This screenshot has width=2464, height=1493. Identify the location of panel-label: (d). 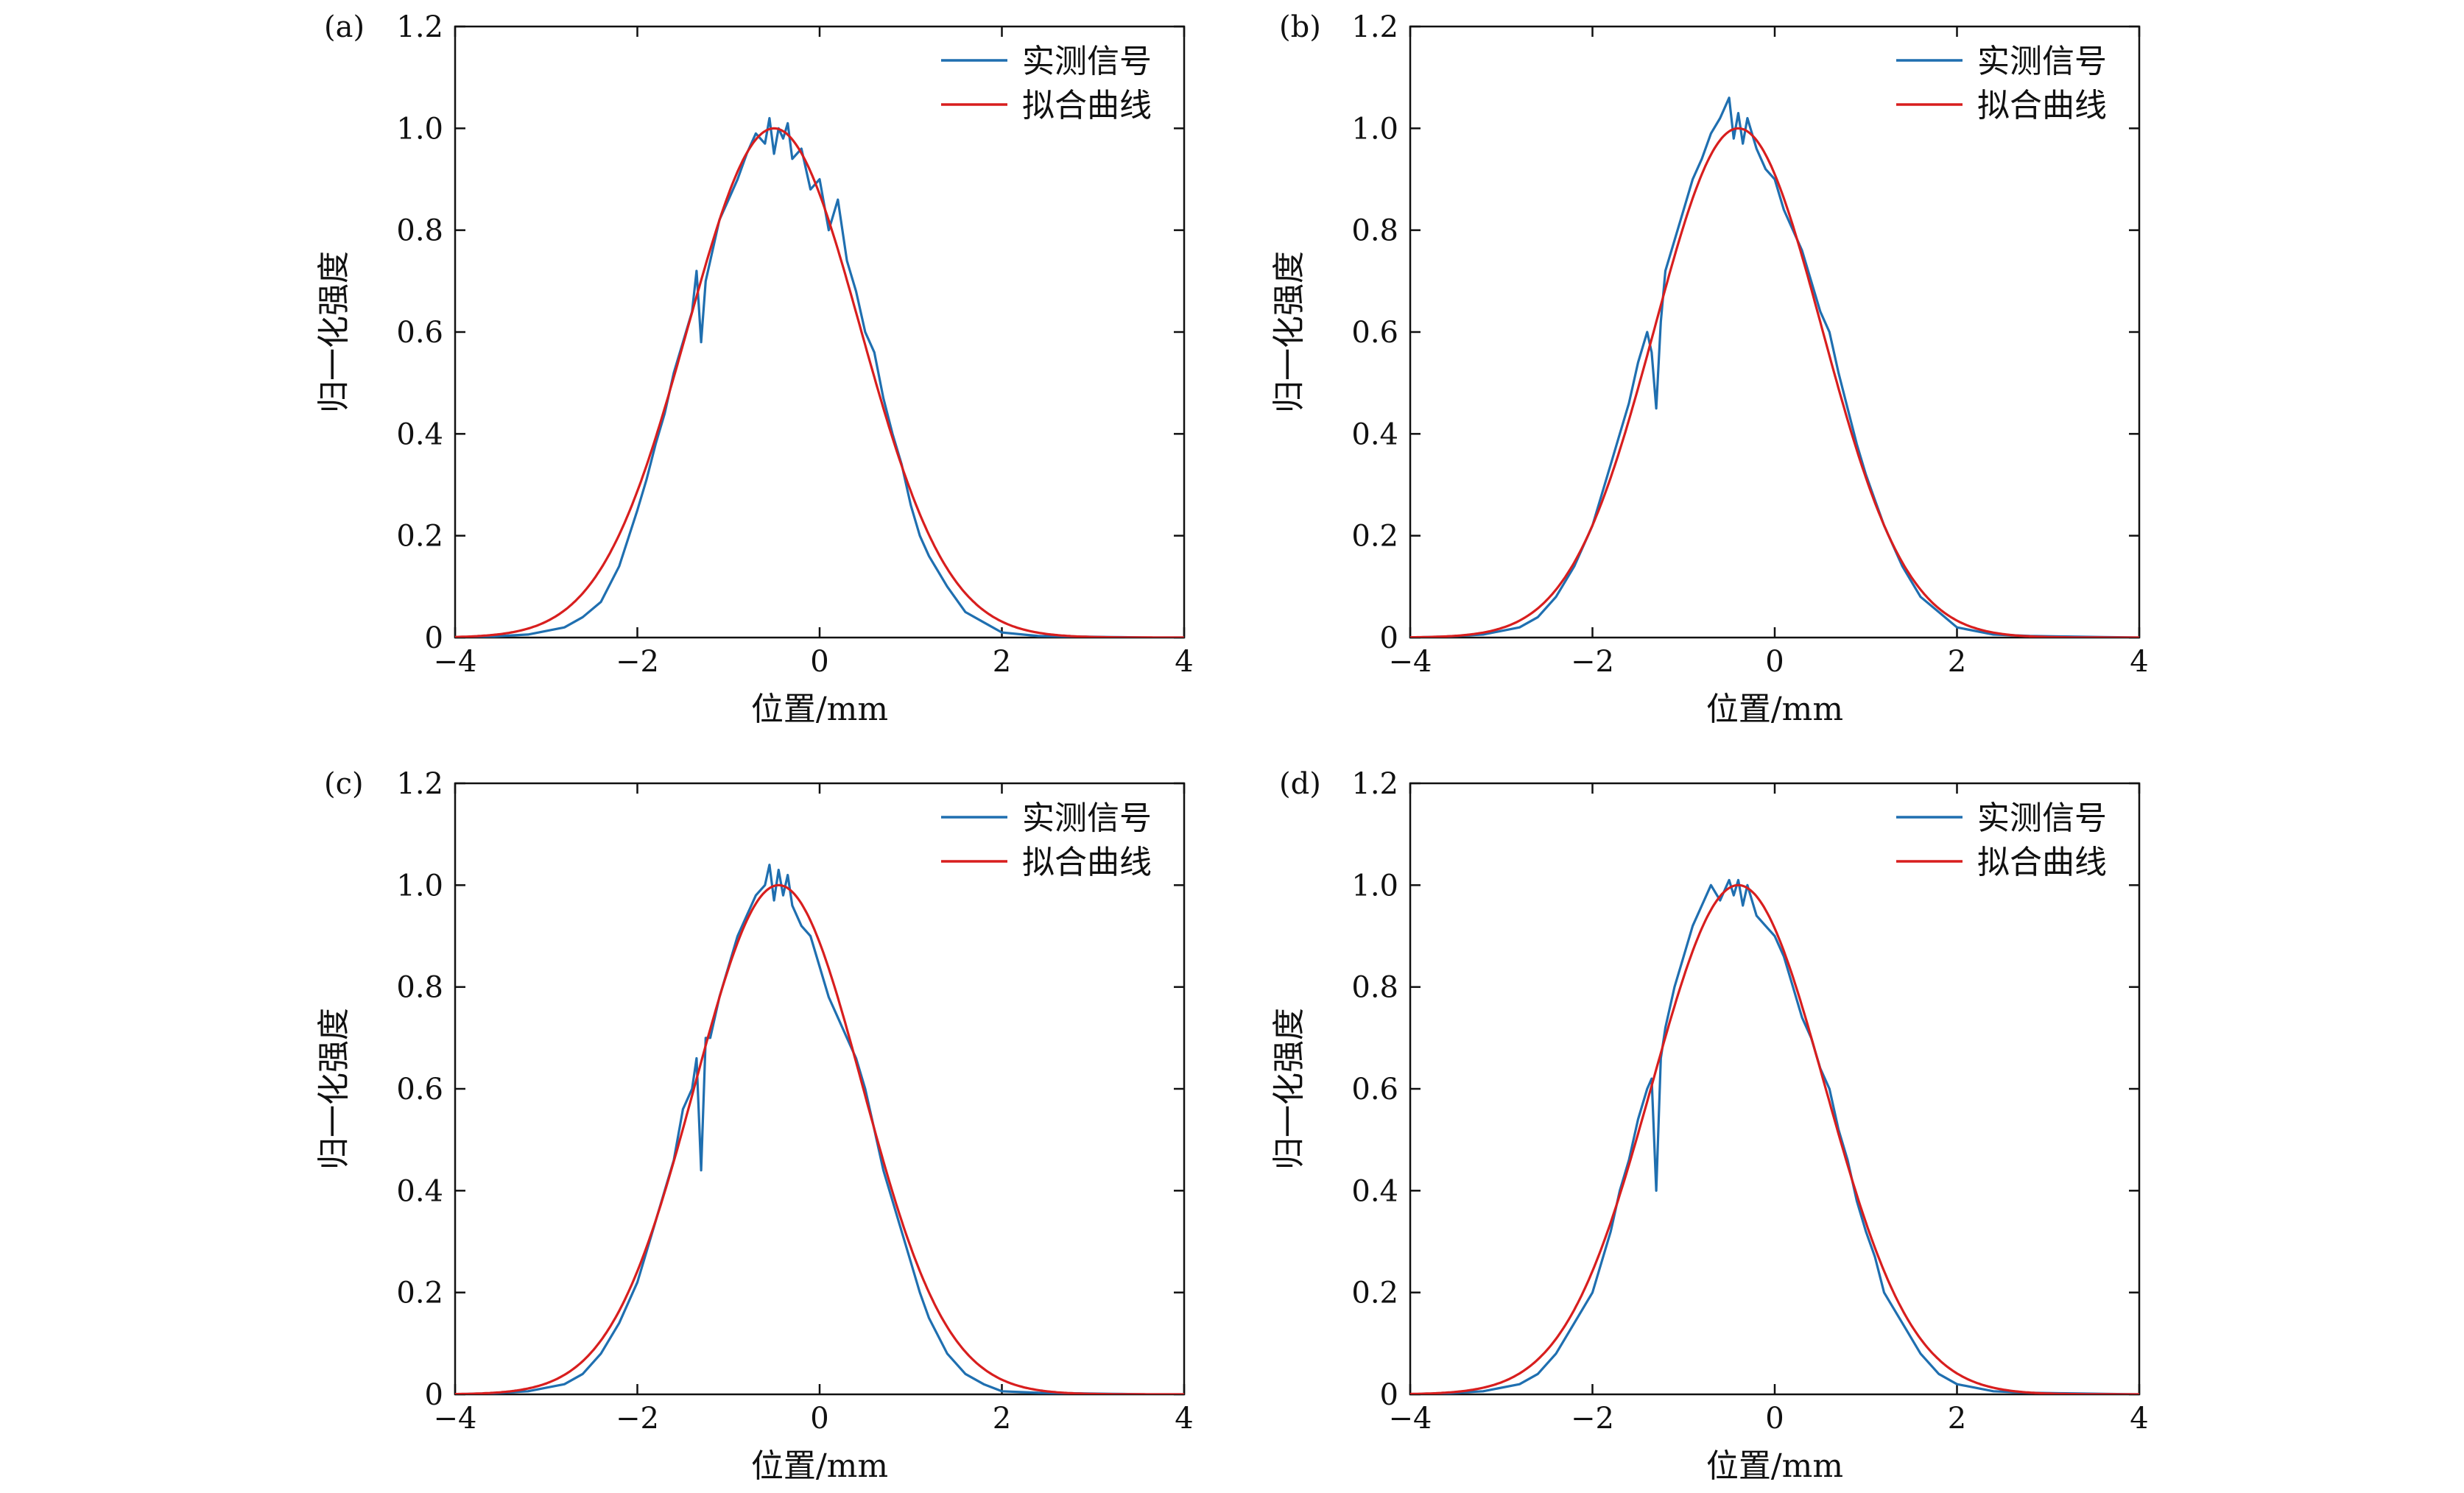
(1300, 784).